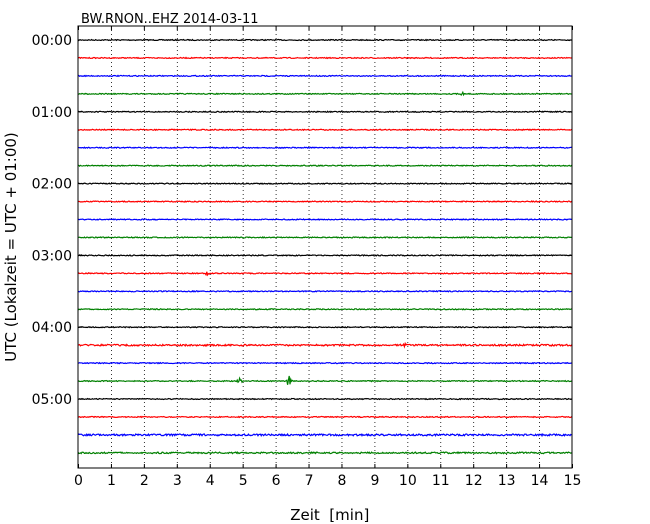  I want to click on x-tick-label: 13, so click(507, 481).